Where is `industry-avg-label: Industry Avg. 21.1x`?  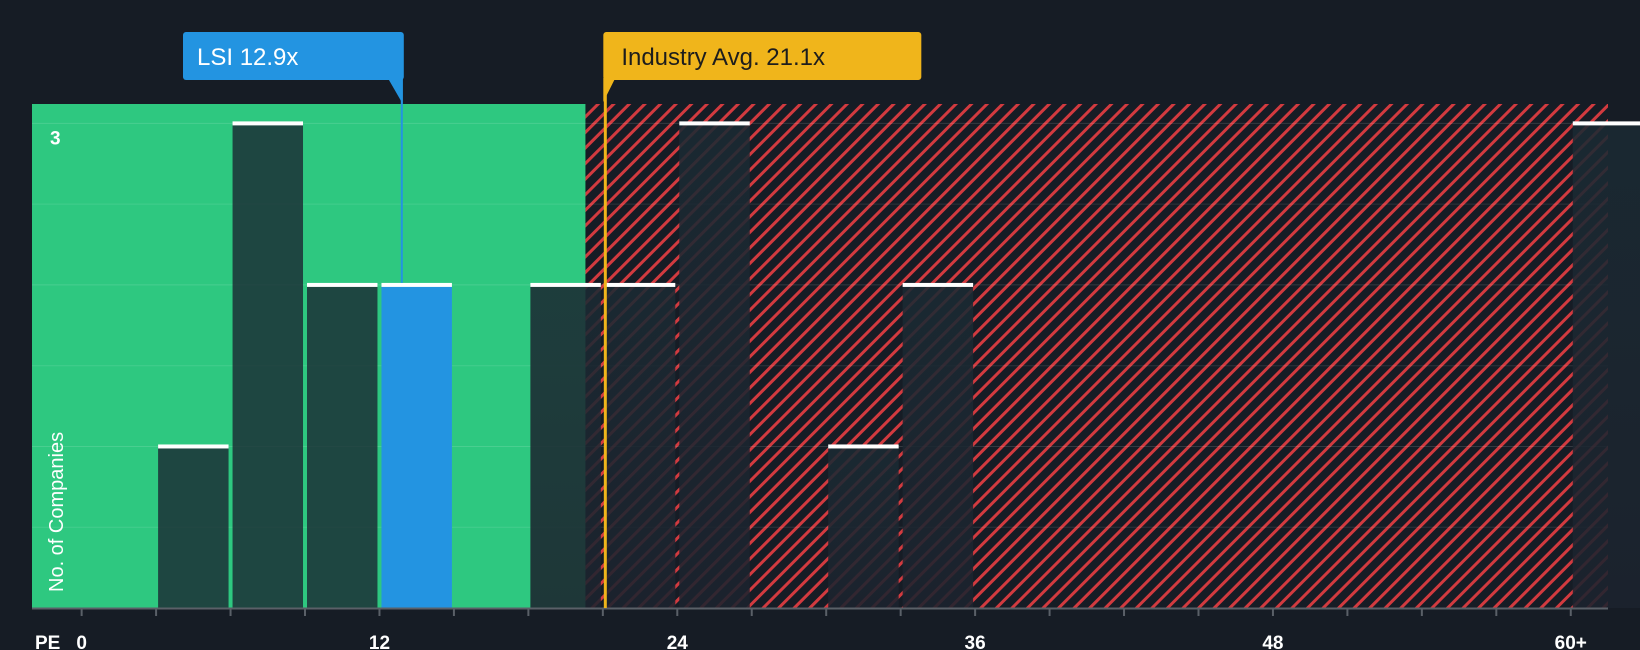
industry-avg-label: Industry Avg. 21.1x is located at coordinates (723, 57).